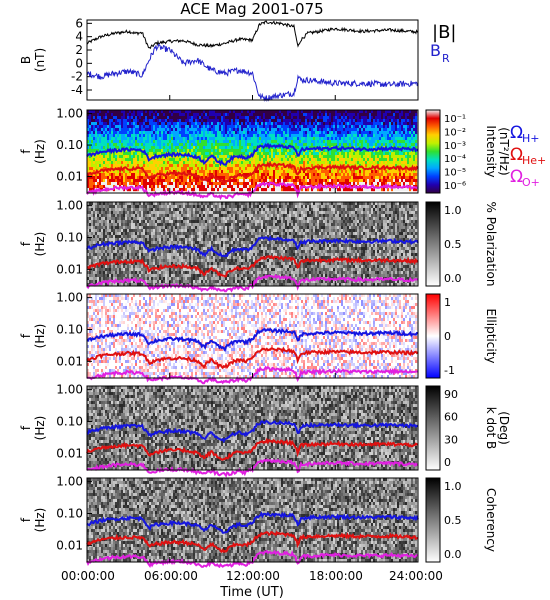 This screenshot has width=550, height=600. What do you see at coordinates (79, 50) in the screenshot?
I see `y-tick-label: 2` at bounding box center [79, 50].